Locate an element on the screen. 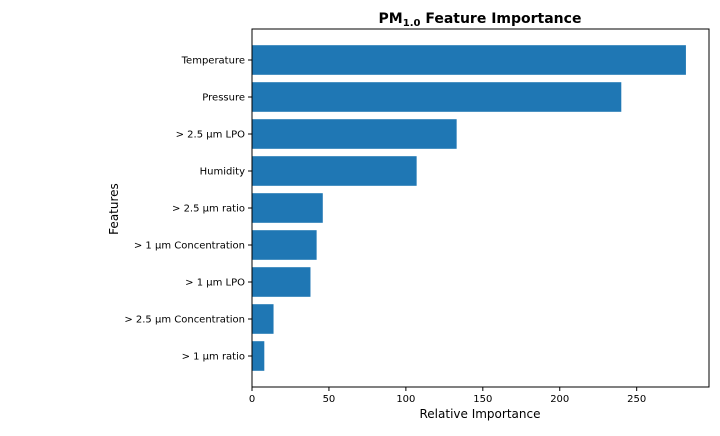 The height and width of the screenshot is (436, 720). x-tick-label: 150 is located at coordinates (482, 399).